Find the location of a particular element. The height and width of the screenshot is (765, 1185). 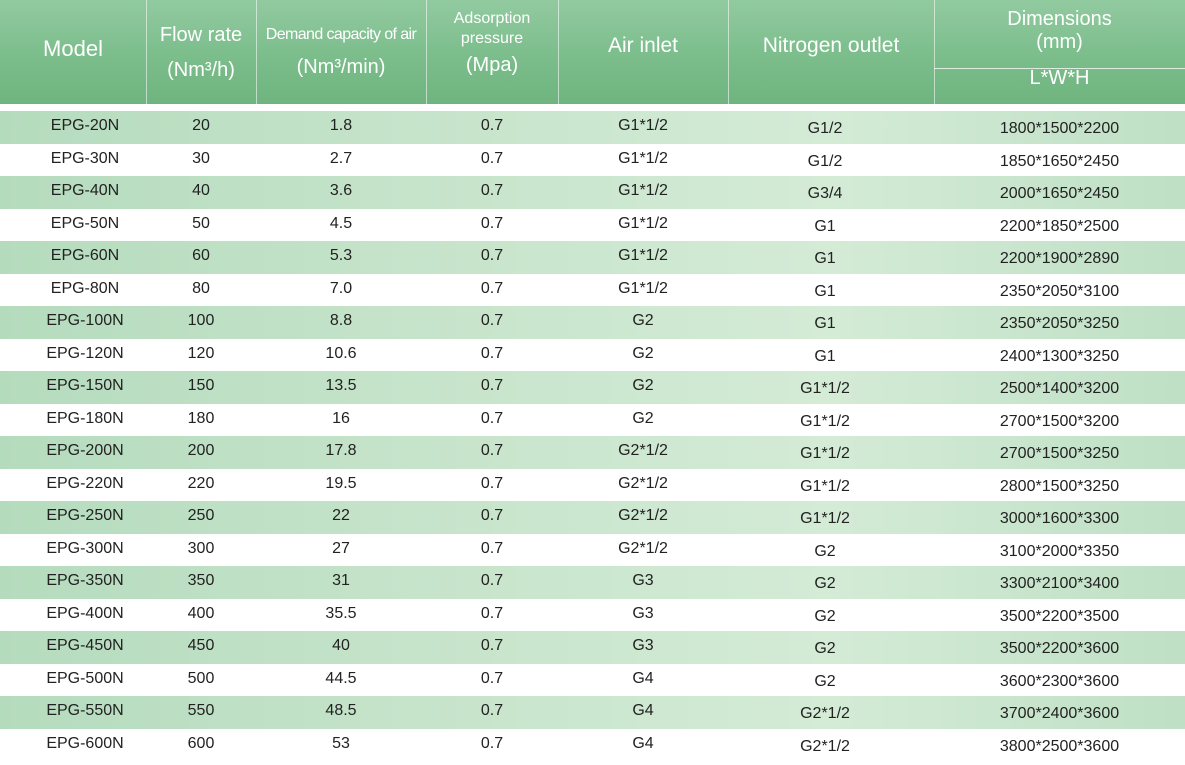

table-row: EPG-30N 30 2.7 0.7 G1*1/2 G1/2 1850*1650*2450 is located at coordinates (592, 160).